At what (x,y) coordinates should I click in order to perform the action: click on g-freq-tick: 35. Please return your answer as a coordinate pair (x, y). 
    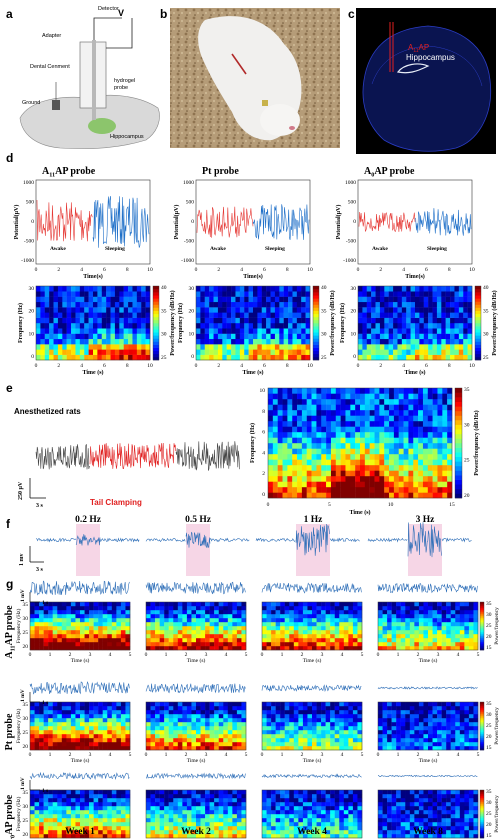
    Looking at the image, I should click on (26, 605).